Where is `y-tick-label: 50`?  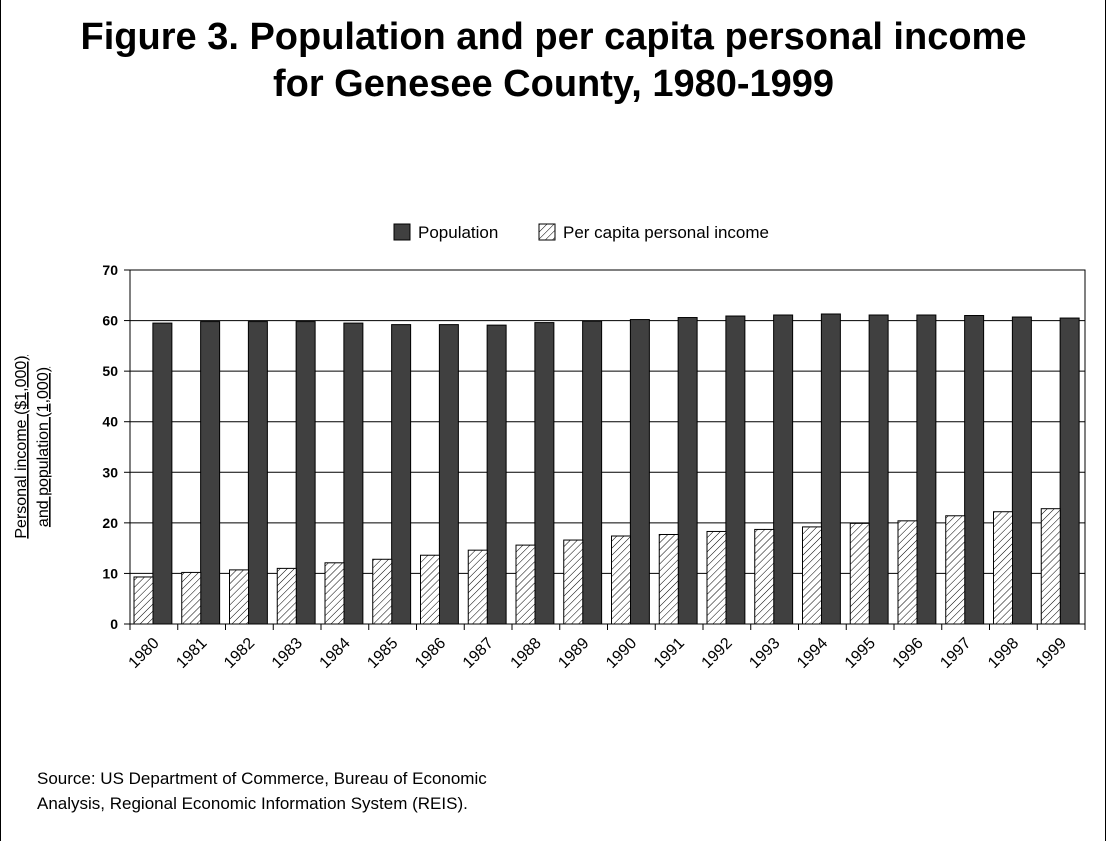
y-tick-label: 50 is located at coordinates (110, 371).